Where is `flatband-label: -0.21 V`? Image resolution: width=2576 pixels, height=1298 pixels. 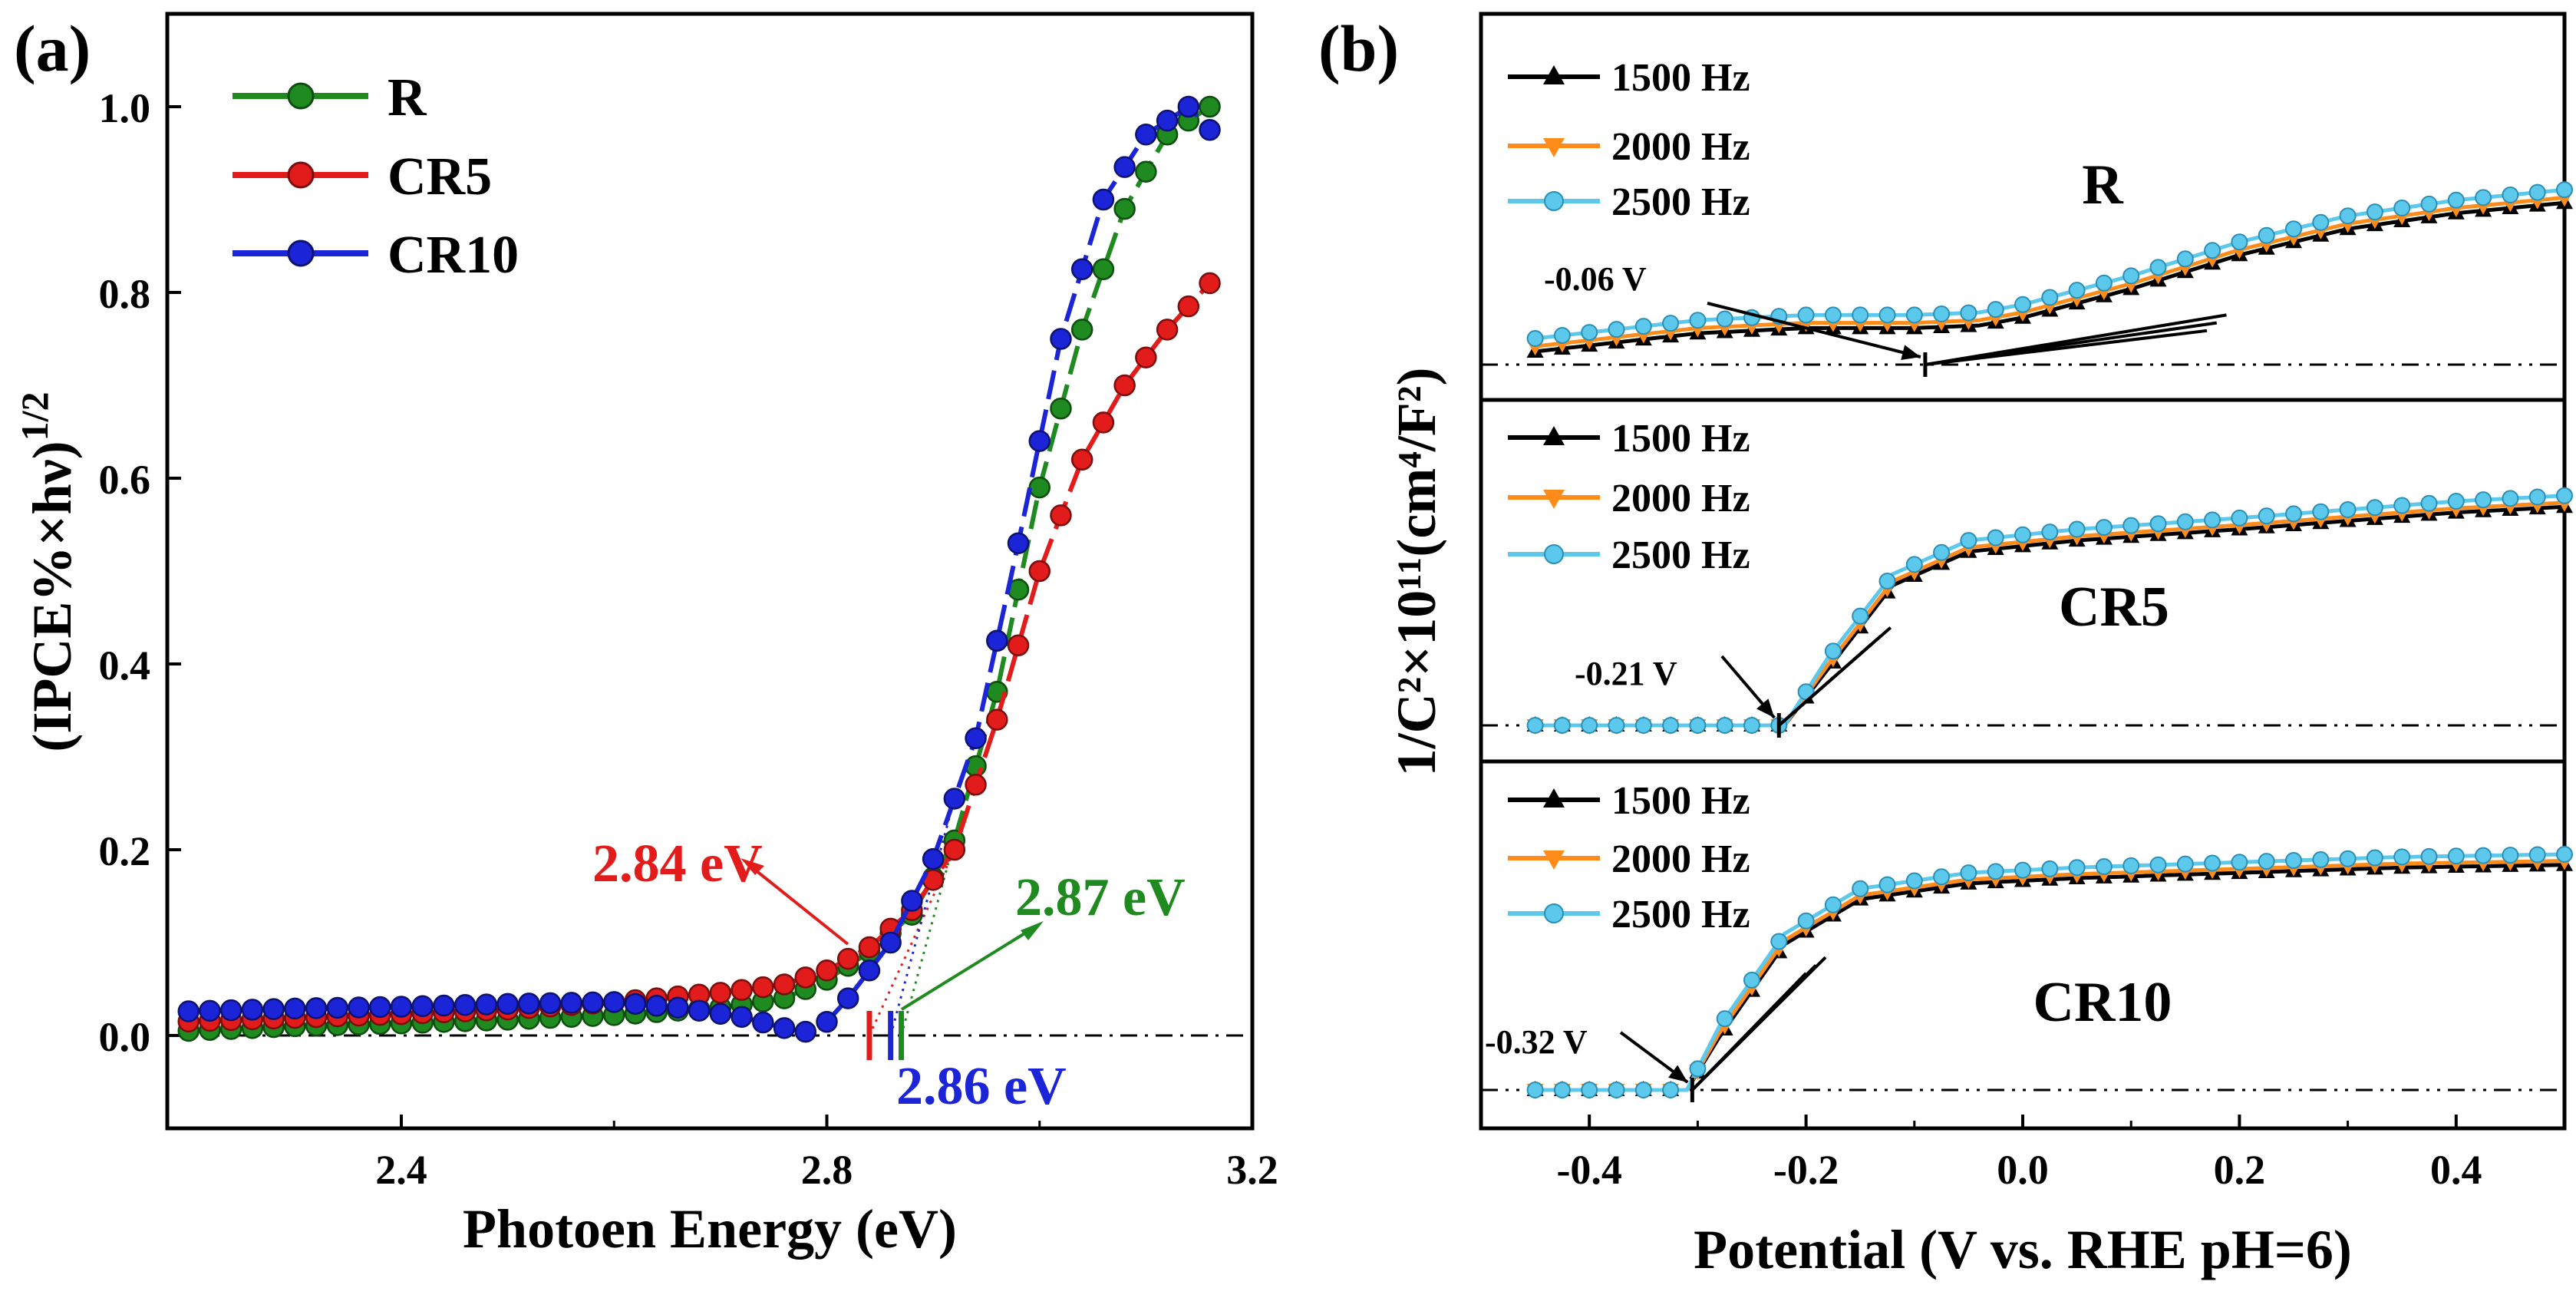 flatband-label: -0.21 V is located at coordinates (1626, 673).